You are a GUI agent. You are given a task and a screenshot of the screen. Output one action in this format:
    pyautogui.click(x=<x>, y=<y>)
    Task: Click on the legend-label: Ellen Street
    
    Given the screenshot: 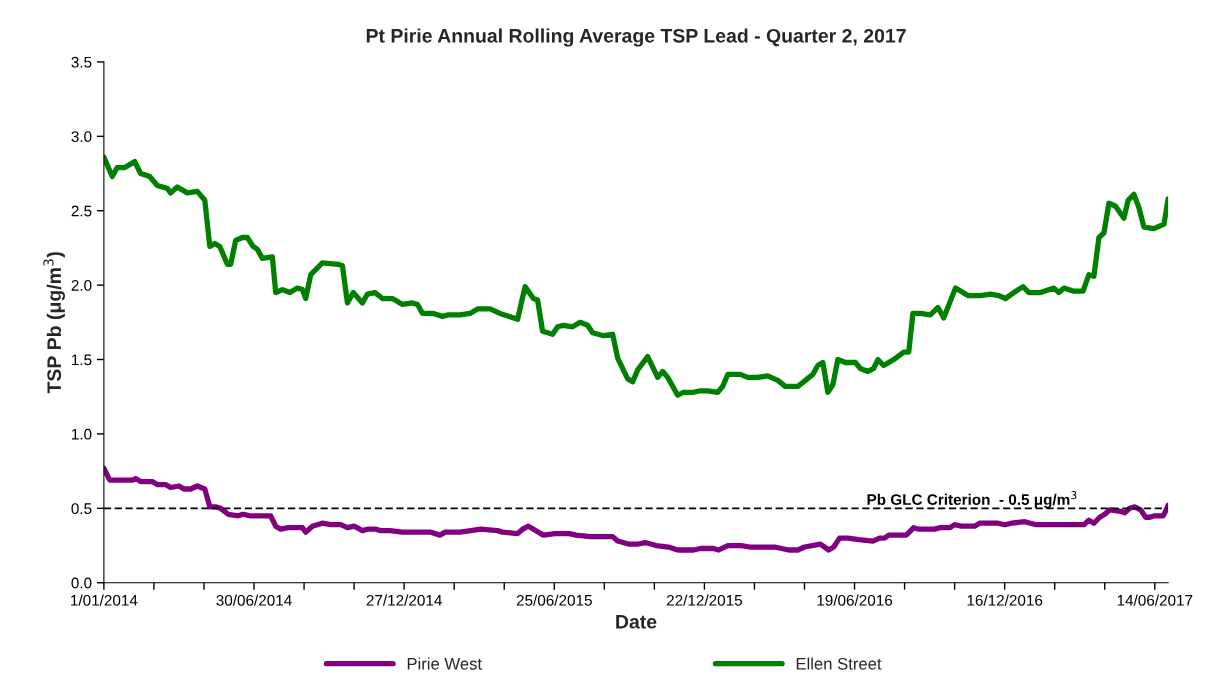 What is the action you would take?
    pyautogui.click(x=839, y=663)
    